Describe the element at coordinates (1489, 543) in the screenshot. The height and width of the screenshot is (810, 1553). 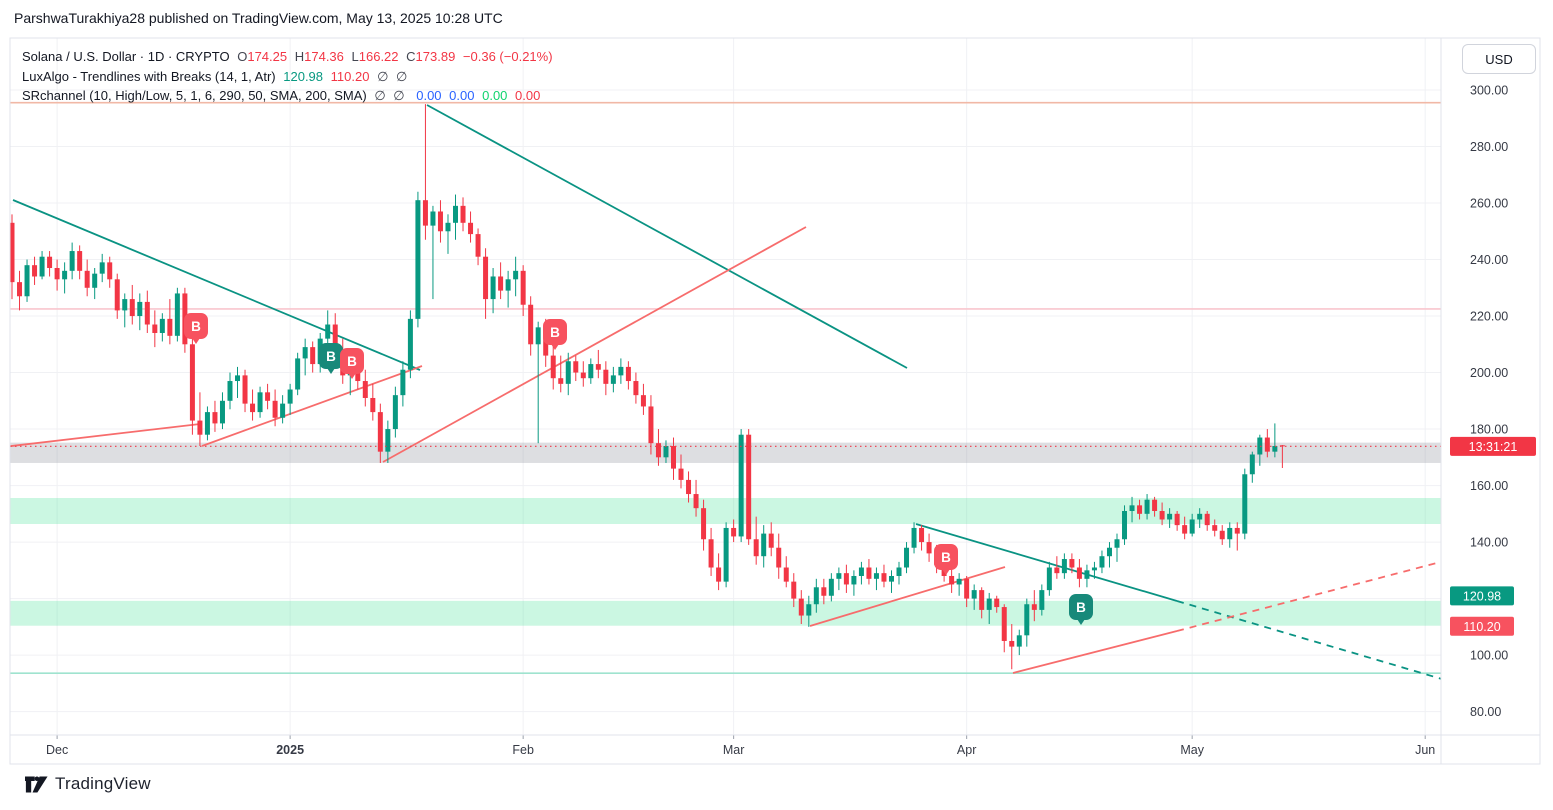
I see `svg-text: 140.00` at that location.